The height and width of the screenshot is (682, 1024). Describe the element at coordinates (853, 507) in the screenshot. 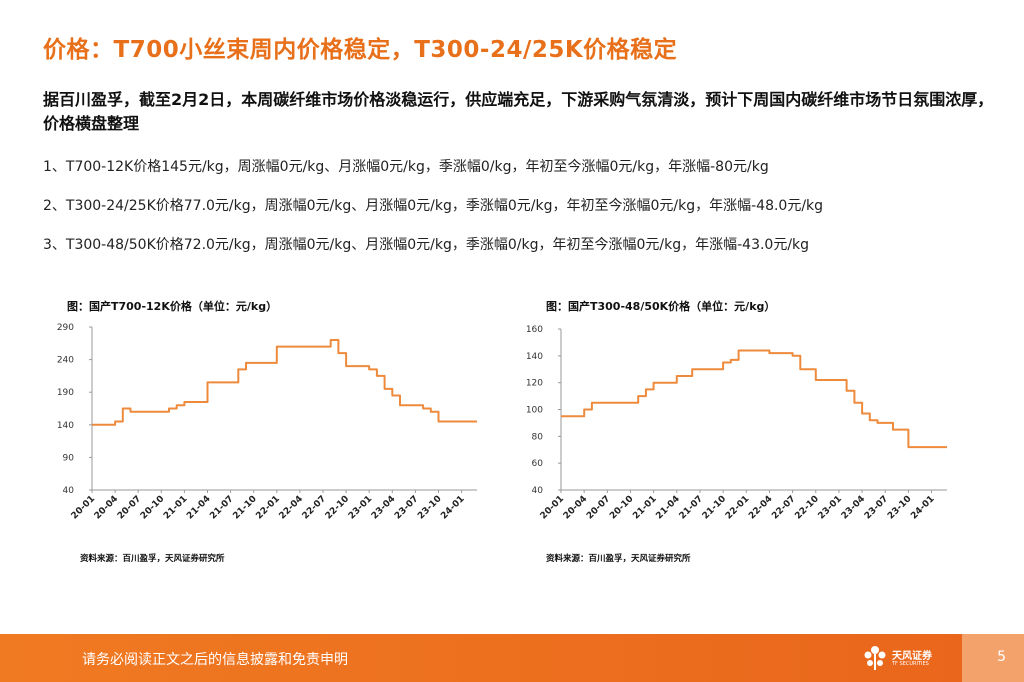

I see `x-tick-label: 23-04` at that location.